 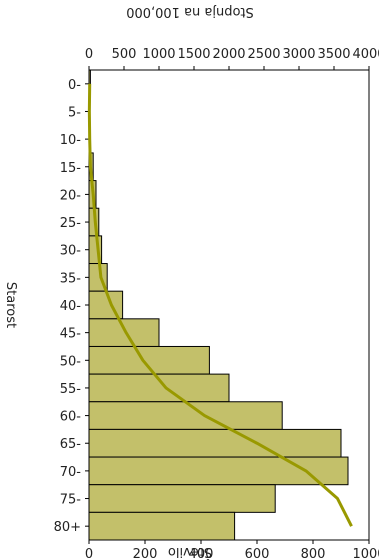 I want to click on left-y-tick-label: 400, so click(x=201, y=553).